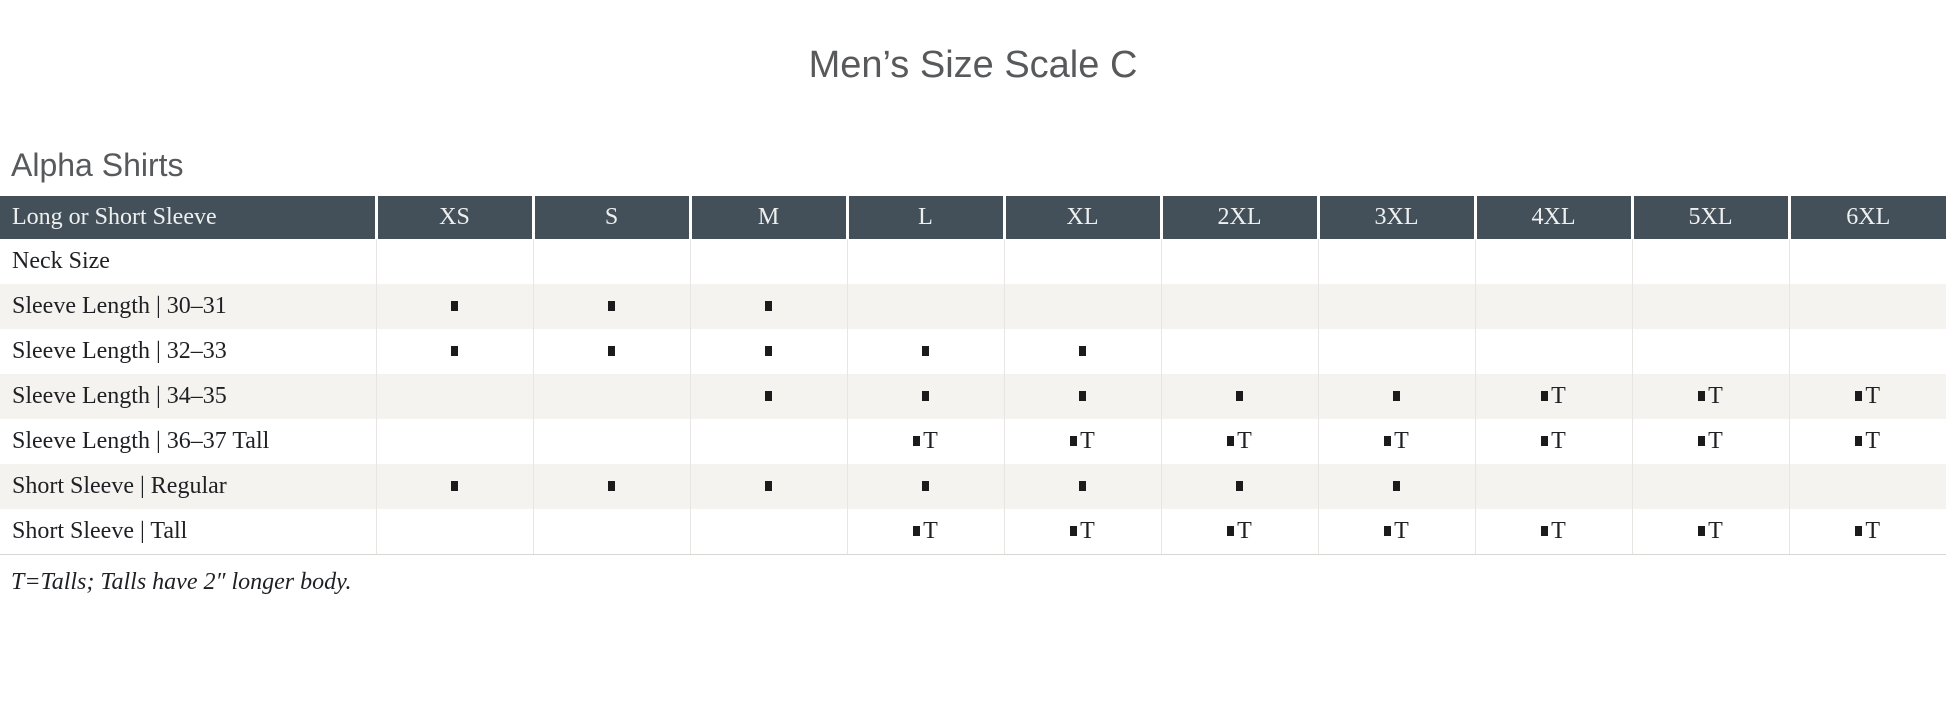  What do you see at coordinates (188, 441) in the screenshot?
I see `row-label: Sleeve Length | 36–37 Tall` at bounding box center [188, 441].